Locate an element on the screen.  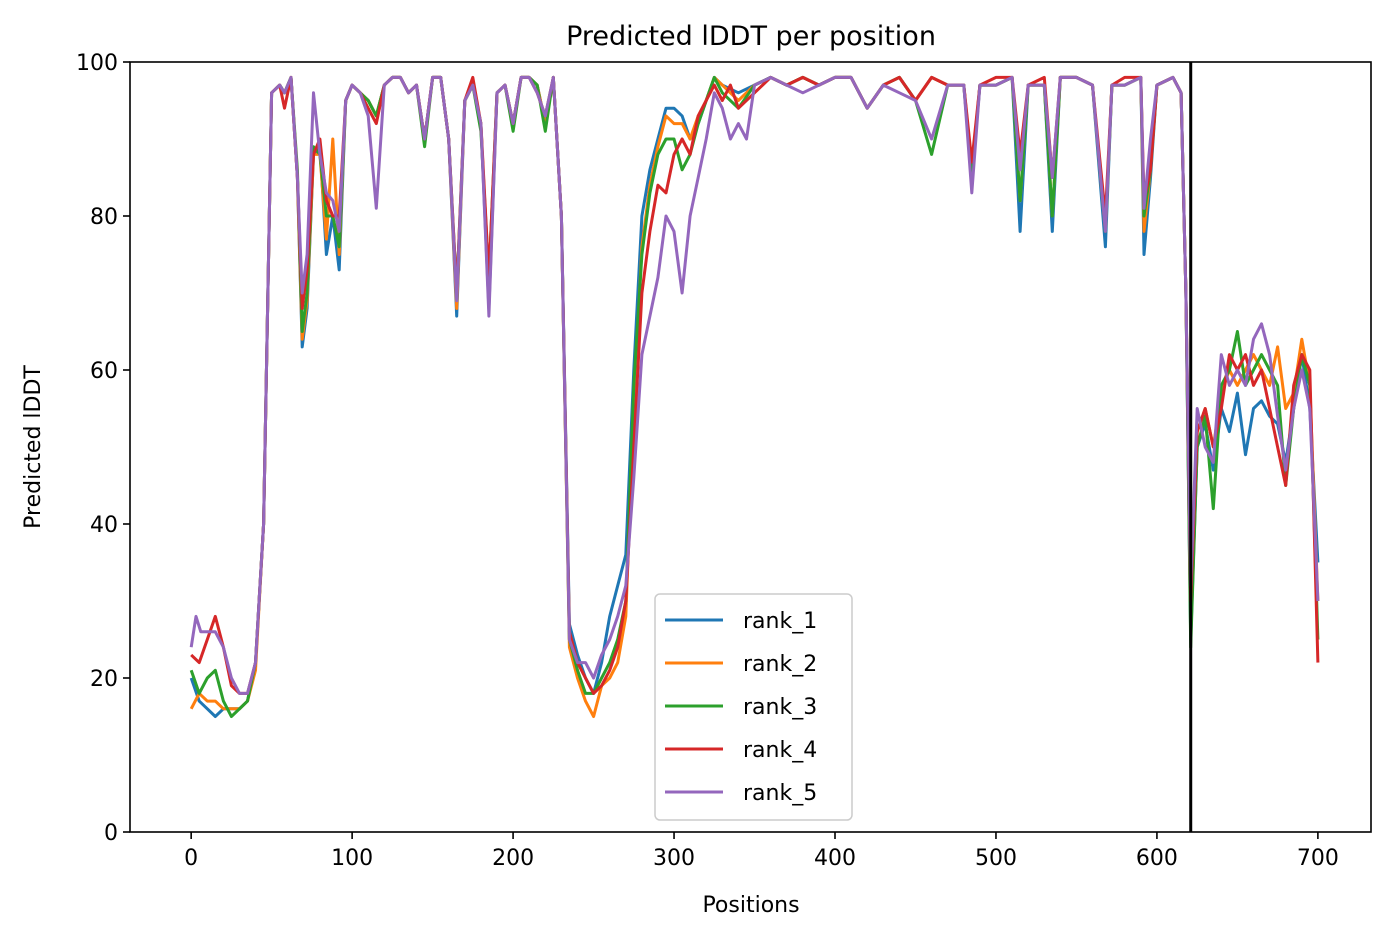
chart-title: Predicted lDDT per position is located at coordinates (751, 36).